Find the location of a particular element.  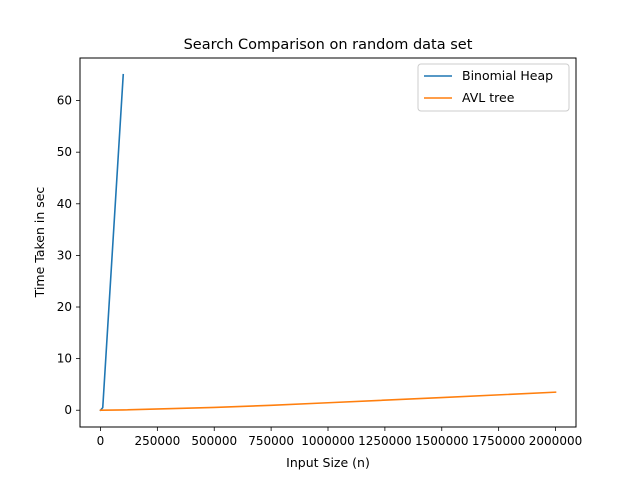

x-tick-label: 500000 is located at coordinates (214, 441).